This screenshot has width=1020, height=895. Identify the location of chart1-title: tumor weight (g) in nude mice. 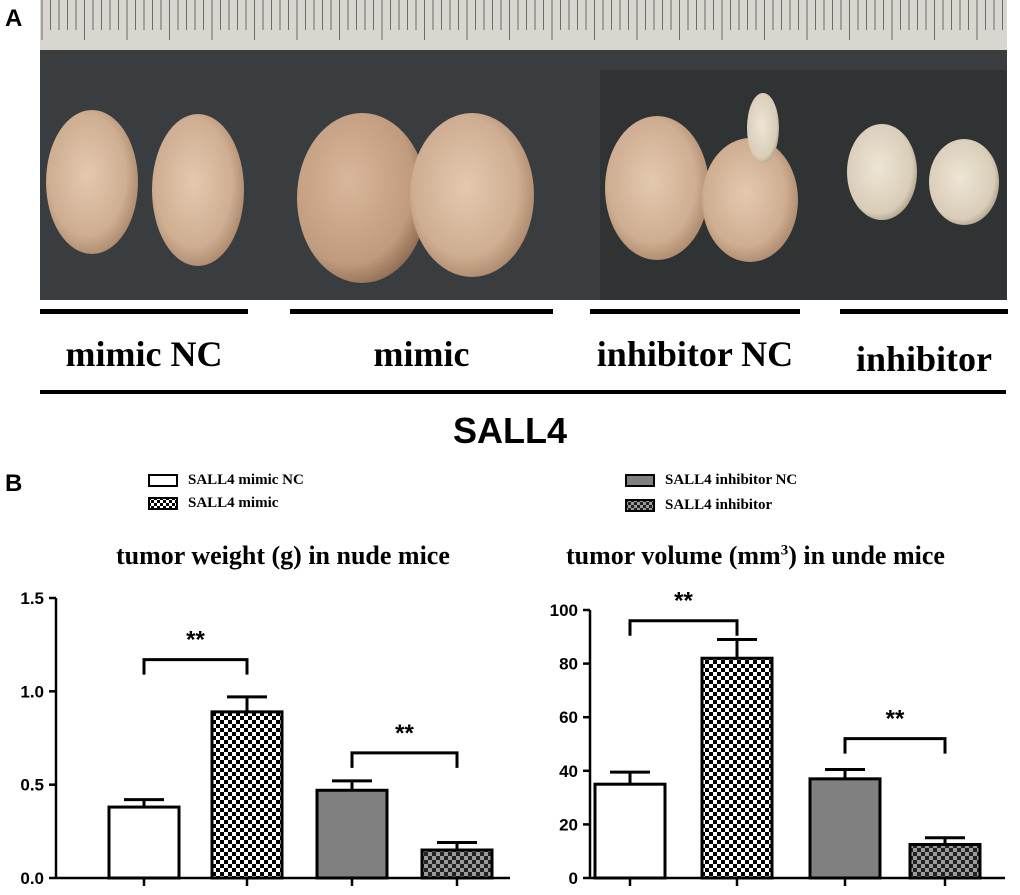
(283, 555).